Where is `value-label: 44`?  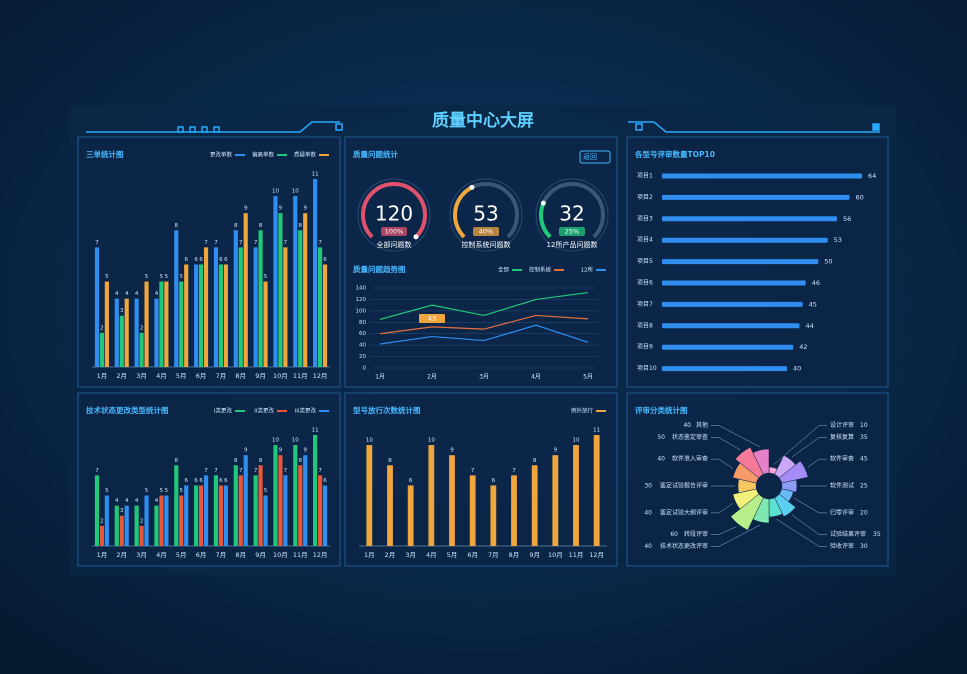 value-label: 44 is located at coordinates (810, 326).